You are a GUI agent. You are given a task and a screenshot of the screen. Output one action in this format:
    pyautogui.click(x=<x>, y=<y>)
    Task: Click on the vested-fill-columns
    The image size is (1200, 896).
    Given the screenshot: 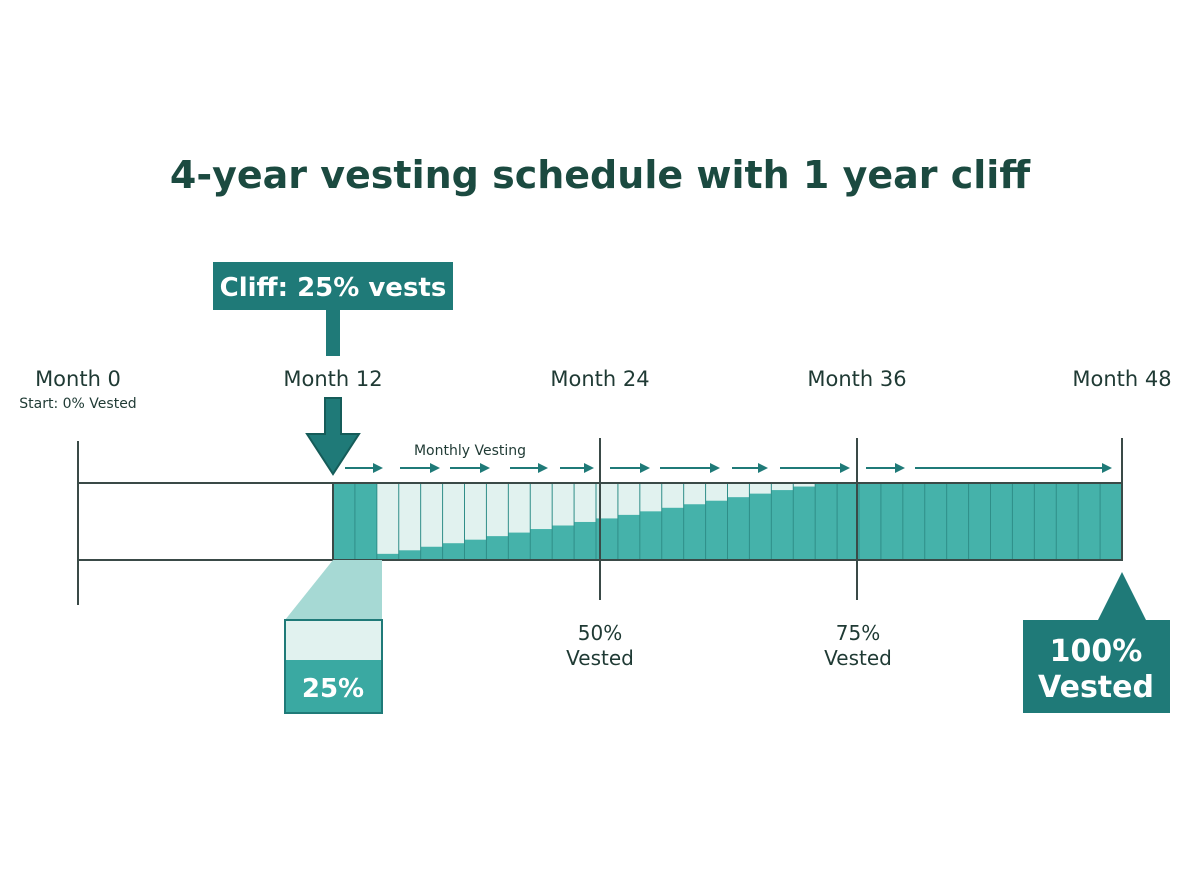 What is the action you would take?
    pyautogui.click(x=727, y=521)
    